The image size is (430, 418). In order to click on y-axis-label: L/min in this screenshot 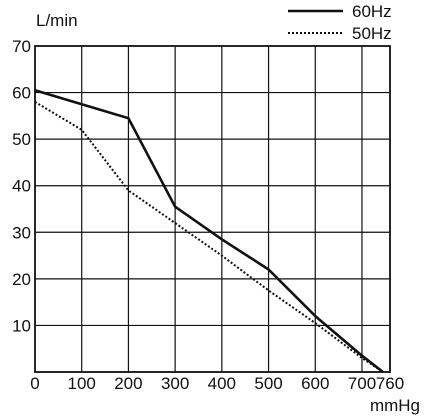, I will do `click(57, 20)`.